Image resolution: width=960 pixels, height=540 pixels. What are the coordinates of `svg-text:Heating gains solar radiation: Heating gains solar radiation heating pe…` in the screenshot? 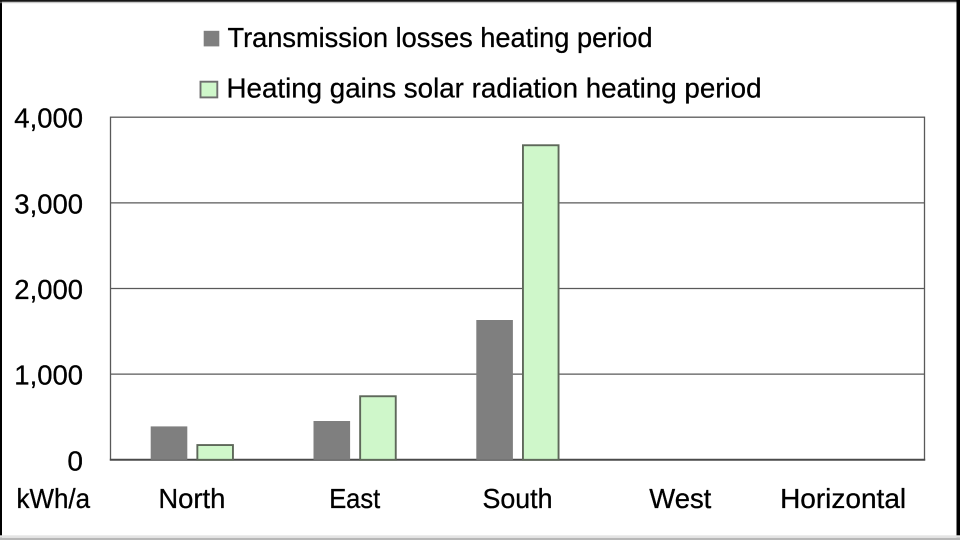 It's located at (494, 88).